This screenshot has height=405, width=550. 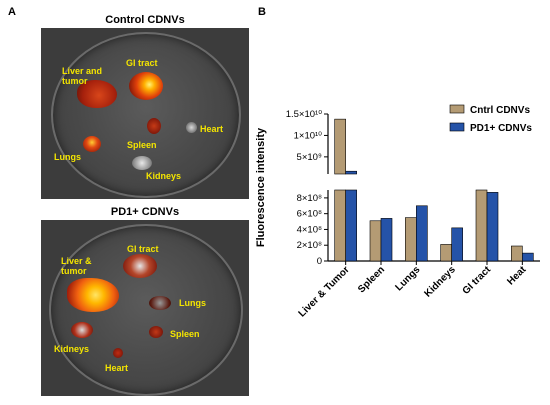 I want to click on label-liver-and-tumor: Liver & tumor, so click(x=76, y=266).